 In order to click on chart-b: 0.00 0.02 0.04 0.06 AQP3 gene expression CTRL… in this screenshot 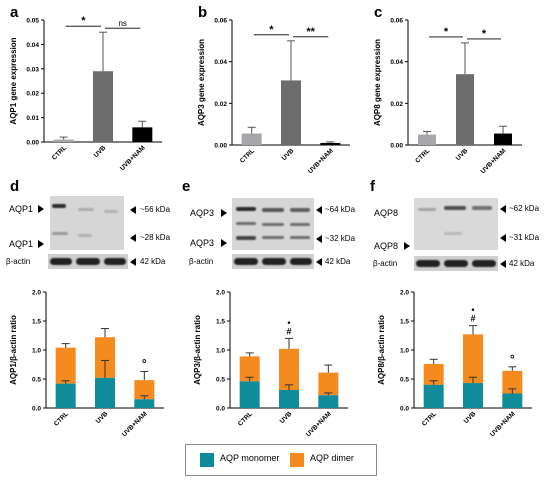, I will do `click(273, 96)`.